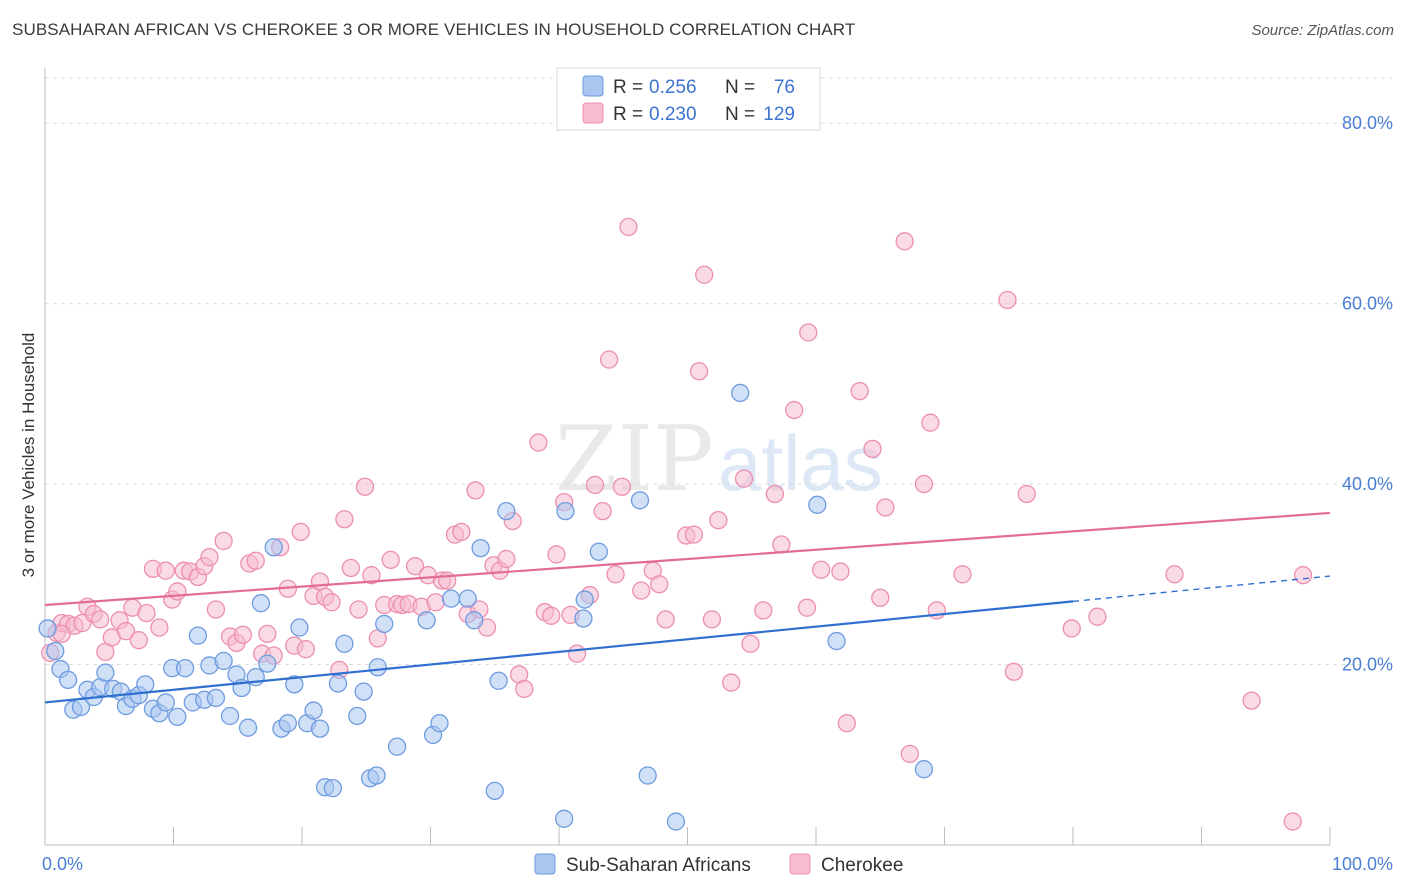 Image resolution: width=1406 pixels, height=892 pixels. What do you see at coordinates (800, 864) in the screenshot?
I see `bottom-legend-swatch-pink` at bounding box center [800, 864].